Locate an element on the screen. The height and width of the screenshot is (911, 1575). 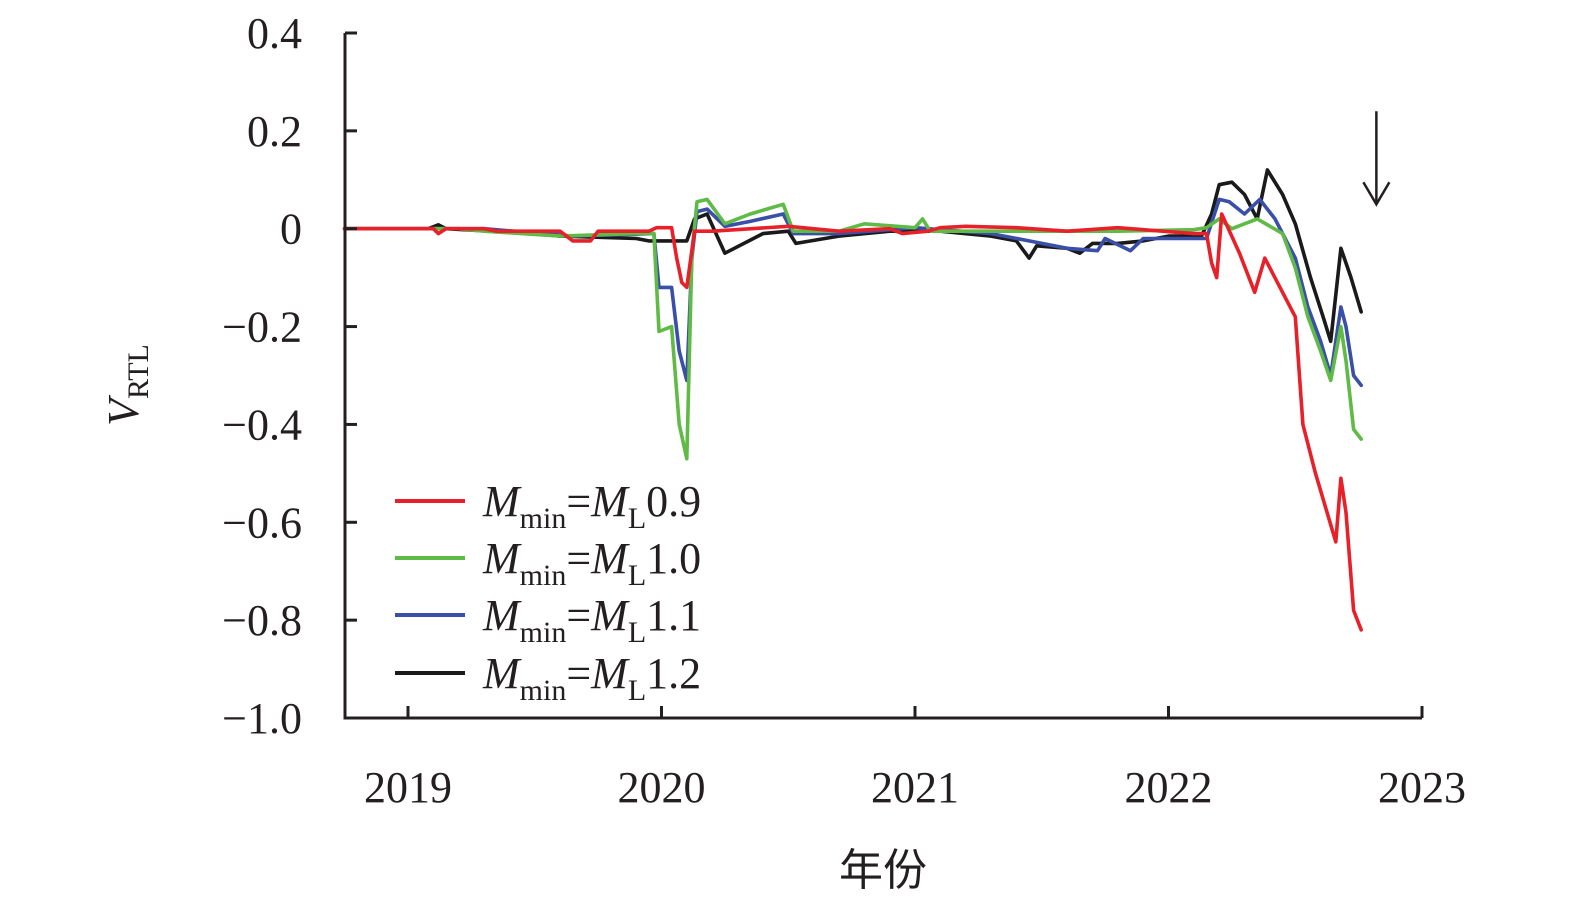
y-axis-title: VRTL is located at coordinates (127, 385).